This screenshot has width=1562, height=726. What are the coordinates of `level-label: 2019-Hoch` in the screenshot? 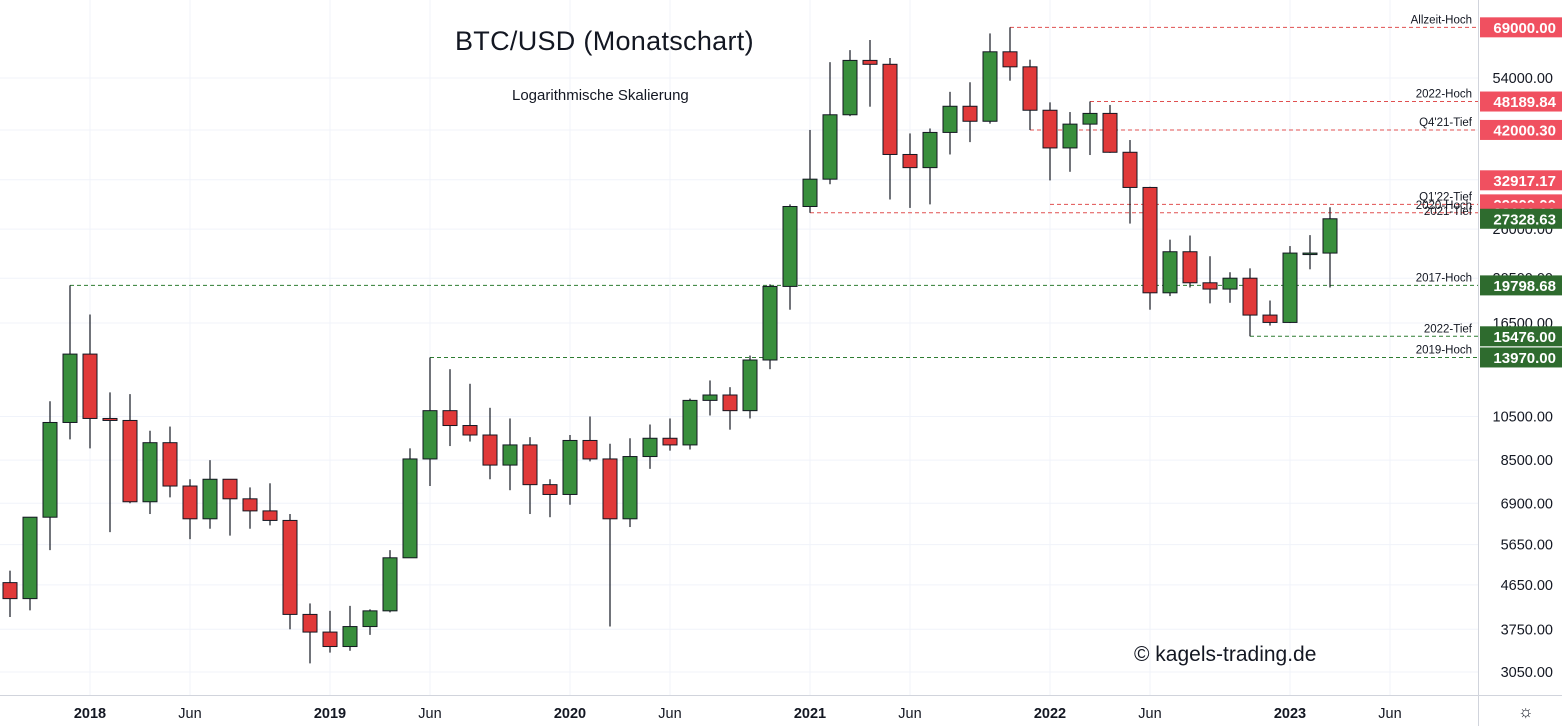 It's located at (1444, 350).